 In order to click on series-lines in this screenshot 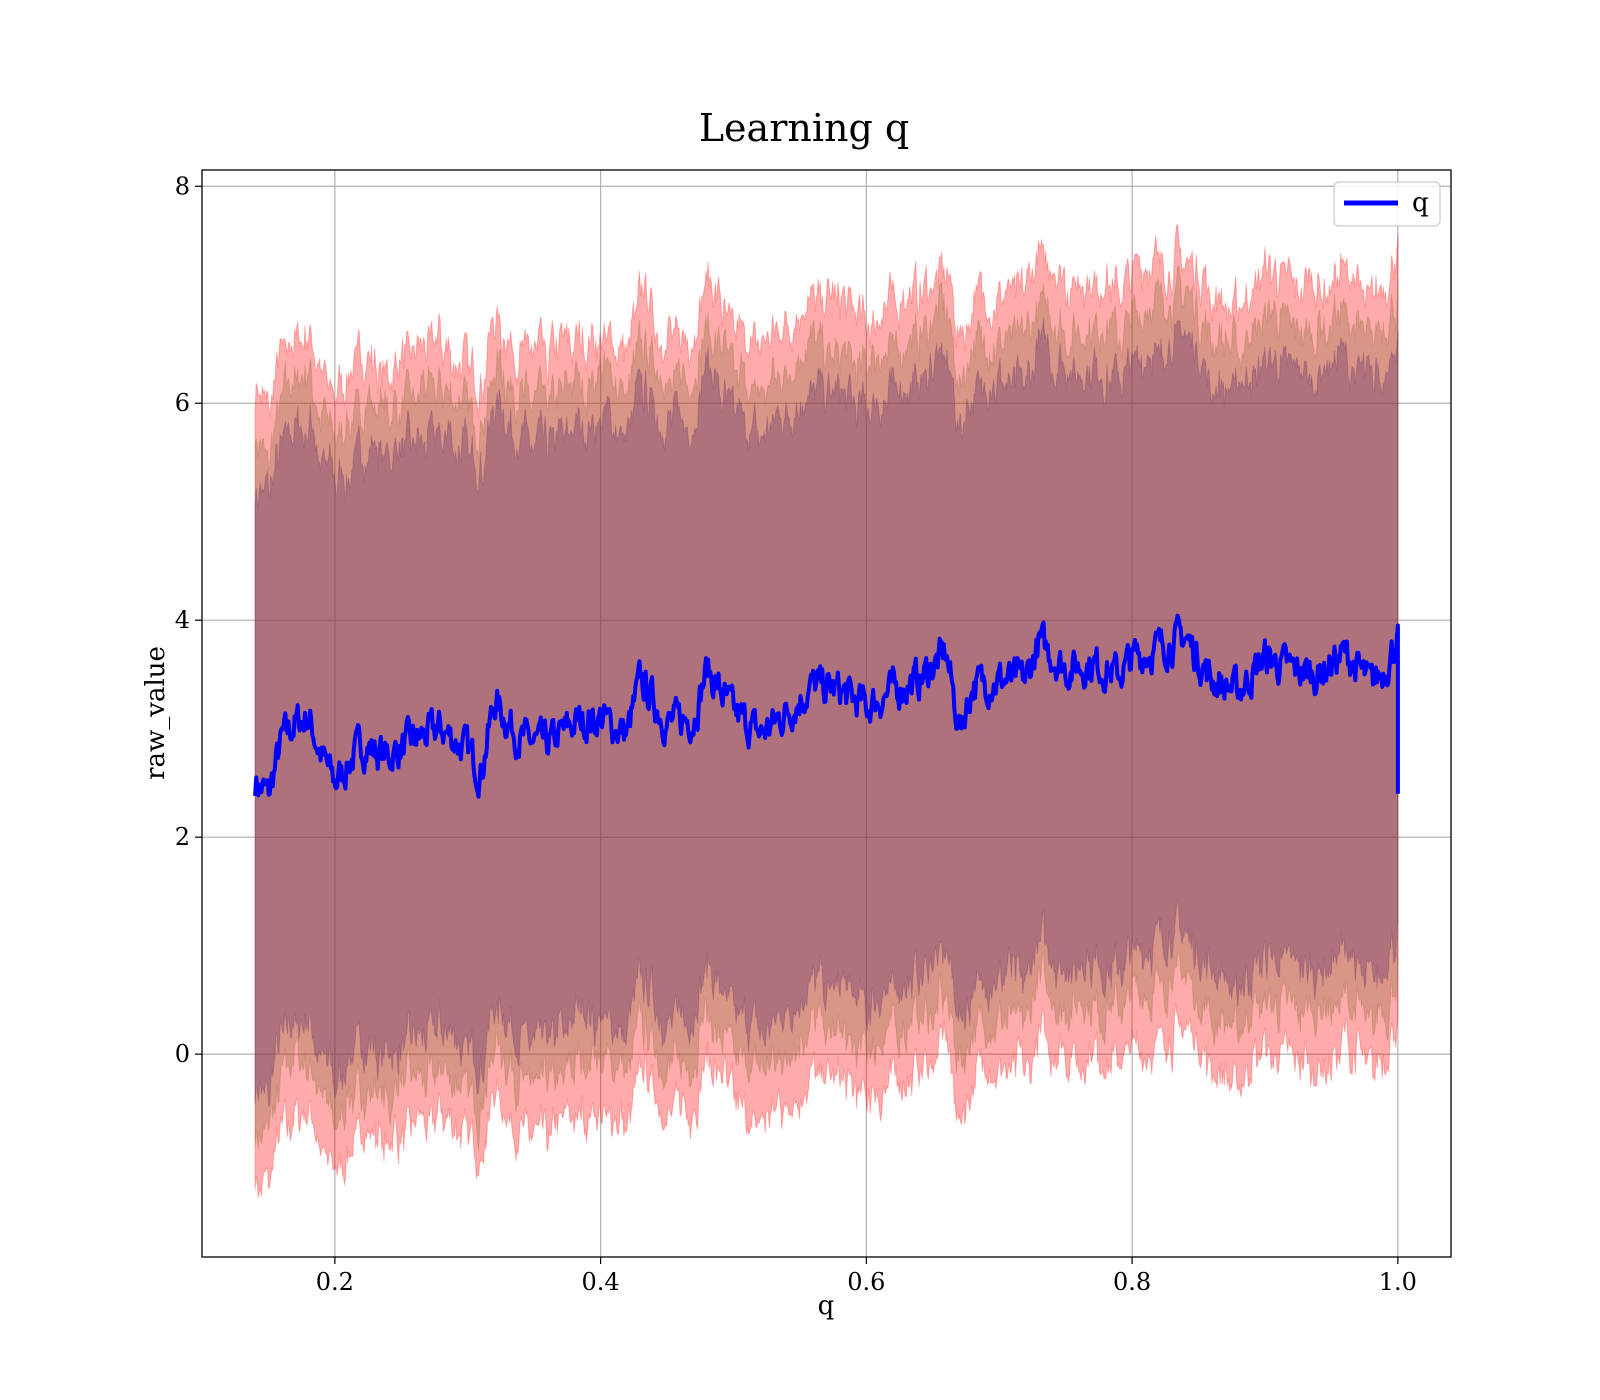, I will do `click(826, 706)`.